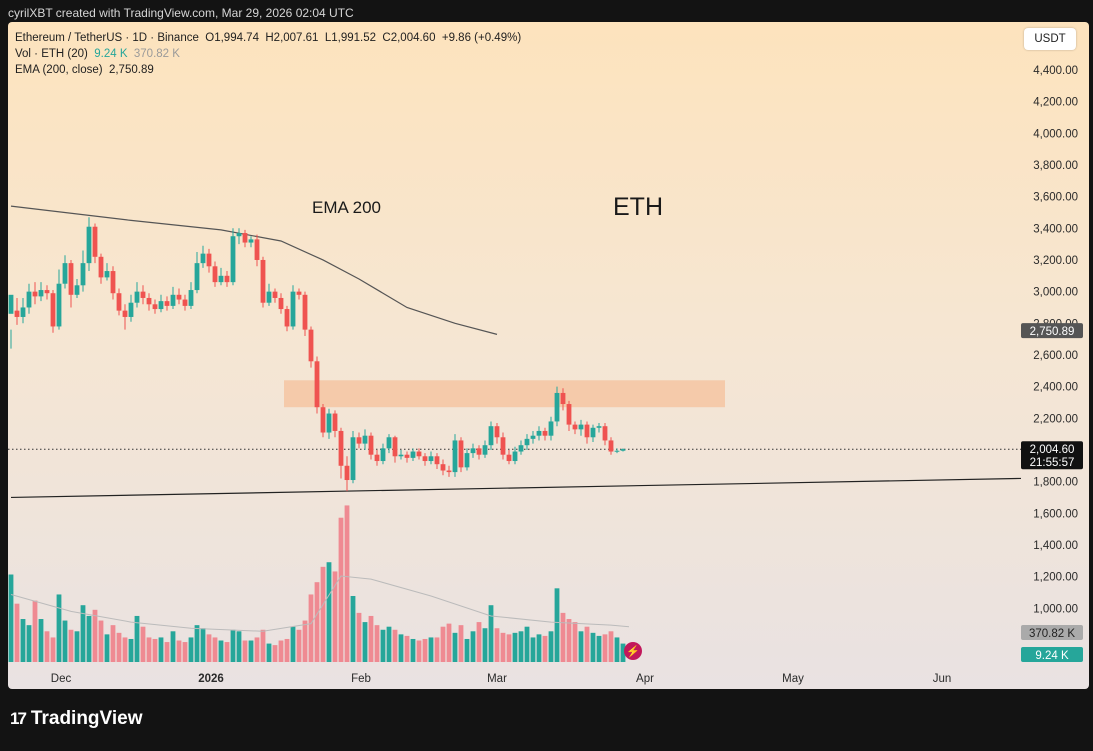 Image resolution: width=1093 pixels, height=751 pixels. Describe the element at coordinates (645, 679) in the screenshot. I see `x-tick-label: Apr` at that location.